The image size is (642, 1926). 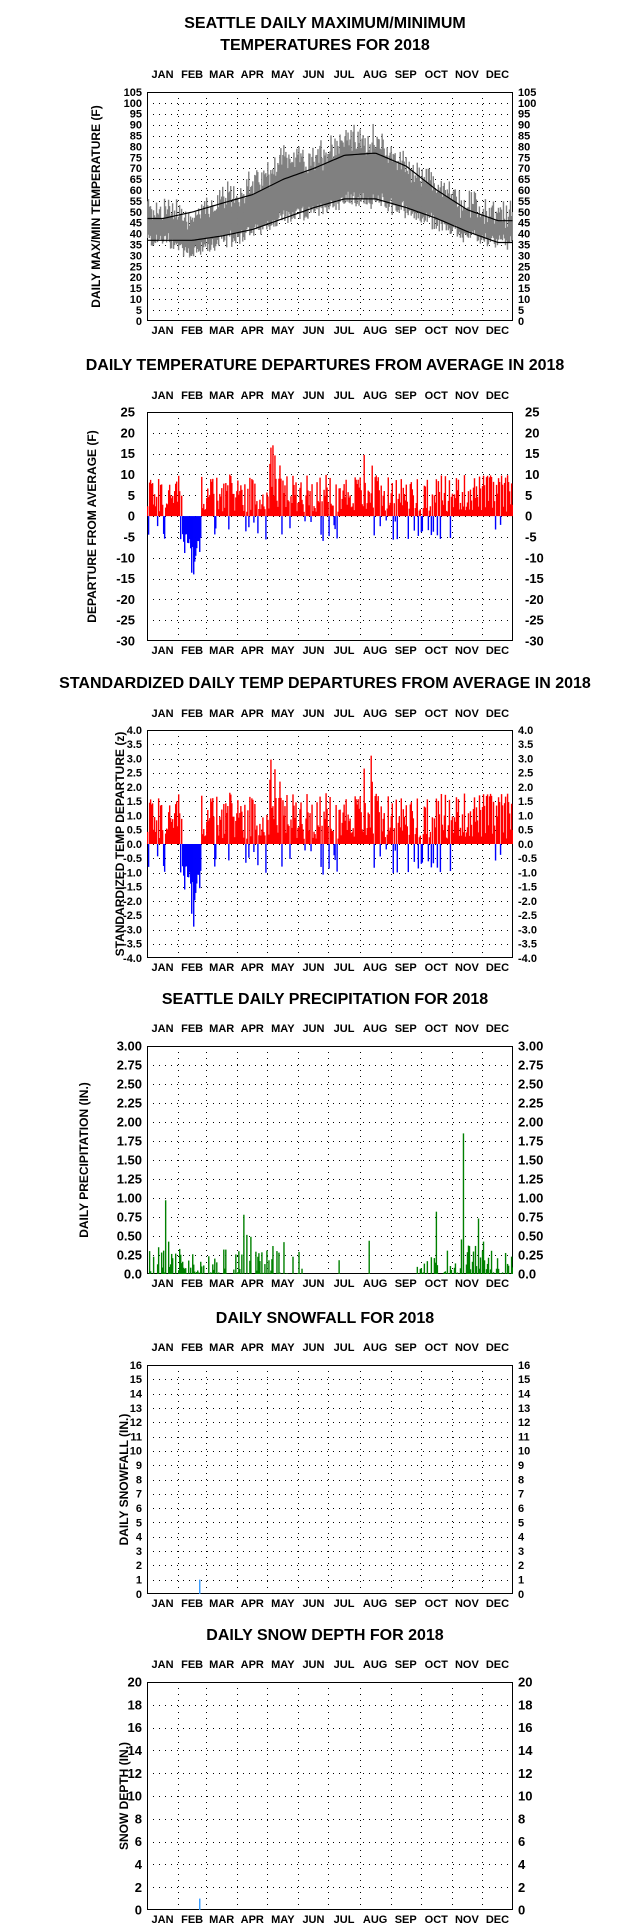 I want to click on y-tick-label-left: 4.0, so click(x=134, y=731).